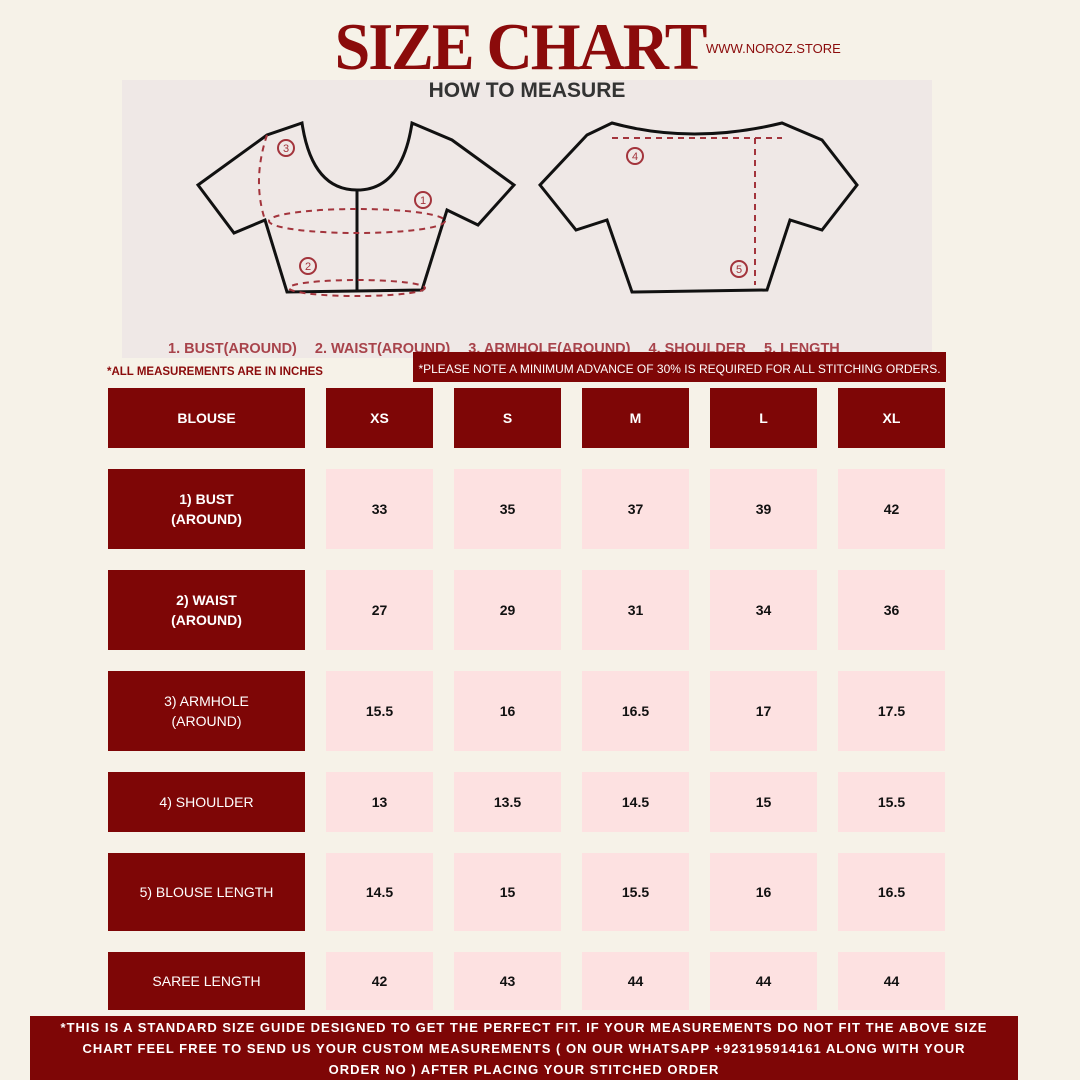  Describe the element at coordinates (527, 208) in the screenshot. I see `blouse-diagram: 1 2 3 4 5` at that location.